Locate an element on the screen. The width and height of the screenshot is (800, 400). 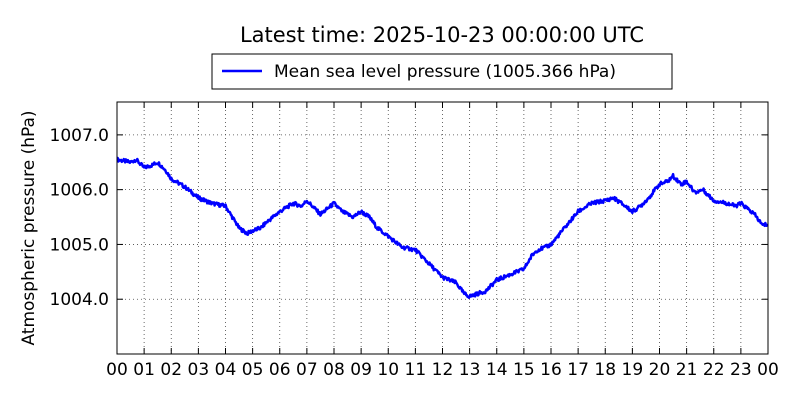
x-tick-label: 08 is located at coordinates (334, 370).